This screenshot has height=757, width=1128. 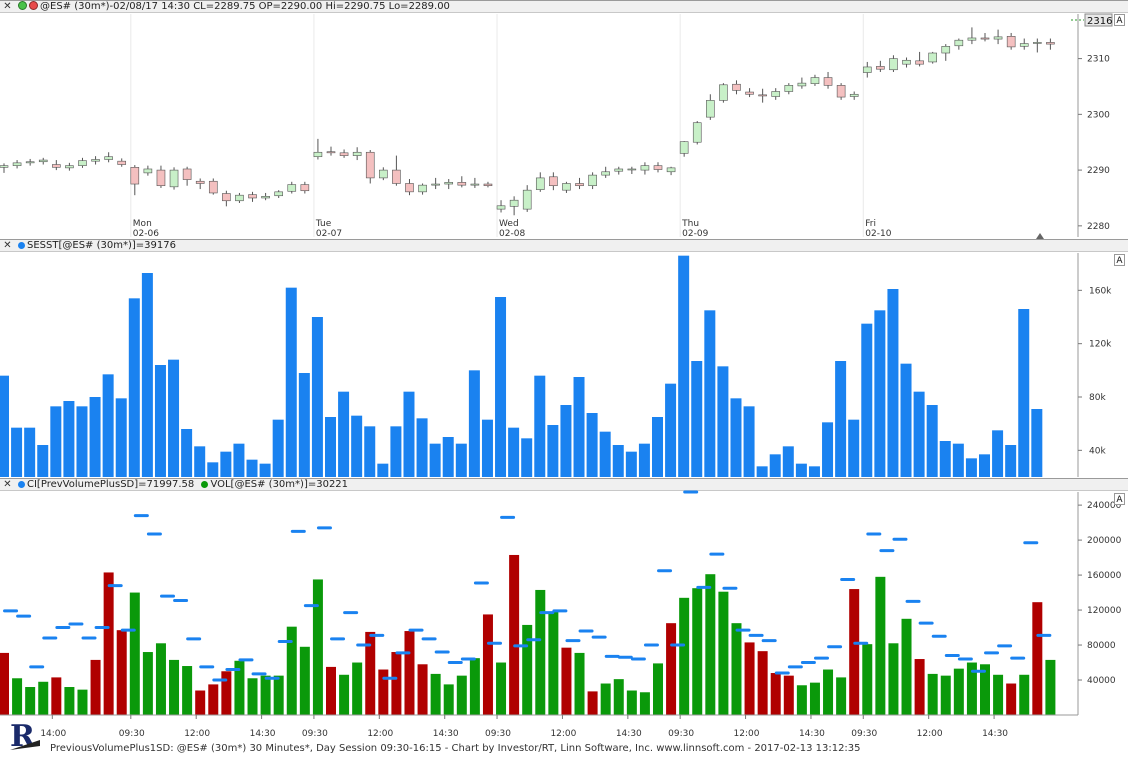 What do you see at coordinates (1119, 20) in the screenshot?
I see `auto-scale-button-price: A` at bounding box center [1119, 20].